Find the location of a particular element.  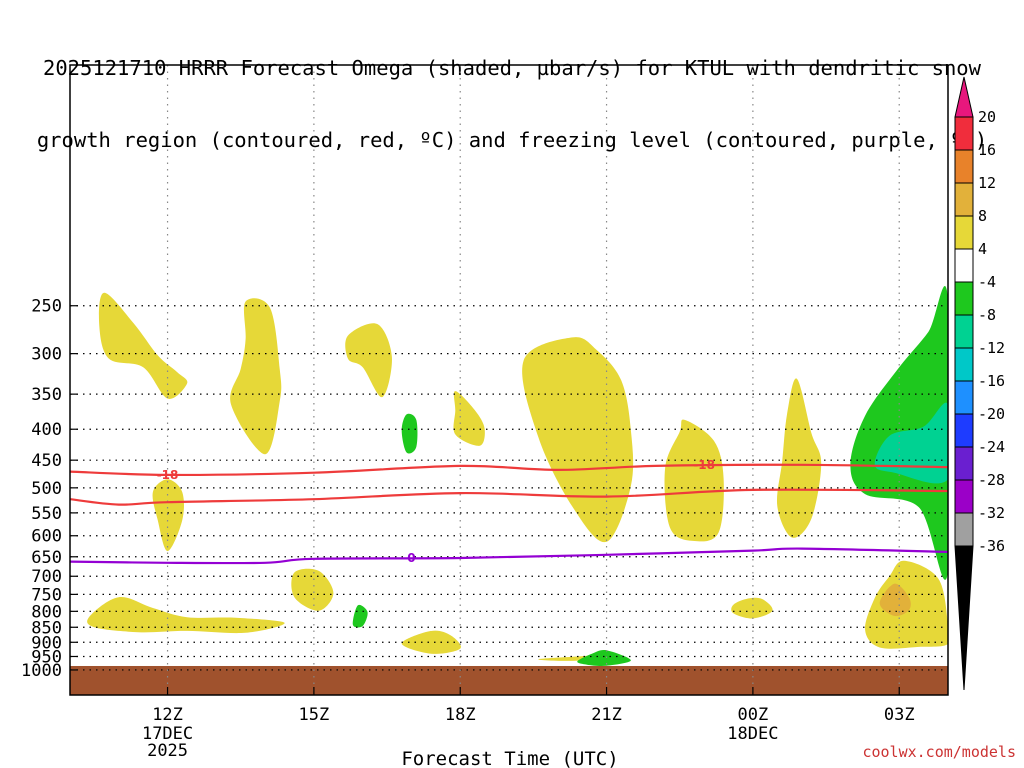

x-tick-sublabel-12Z: 17DEC is located at coordinates (167, 734).